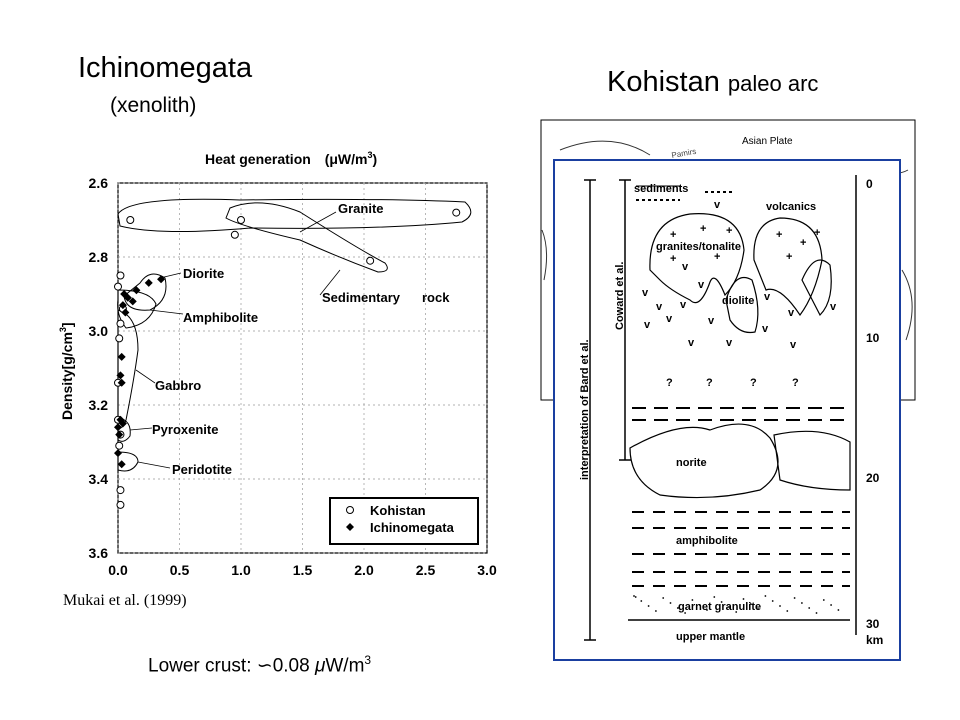 This screenshot has height=720, width=960. I want to click on y-tick-label: 3.0, so click(99, 331).